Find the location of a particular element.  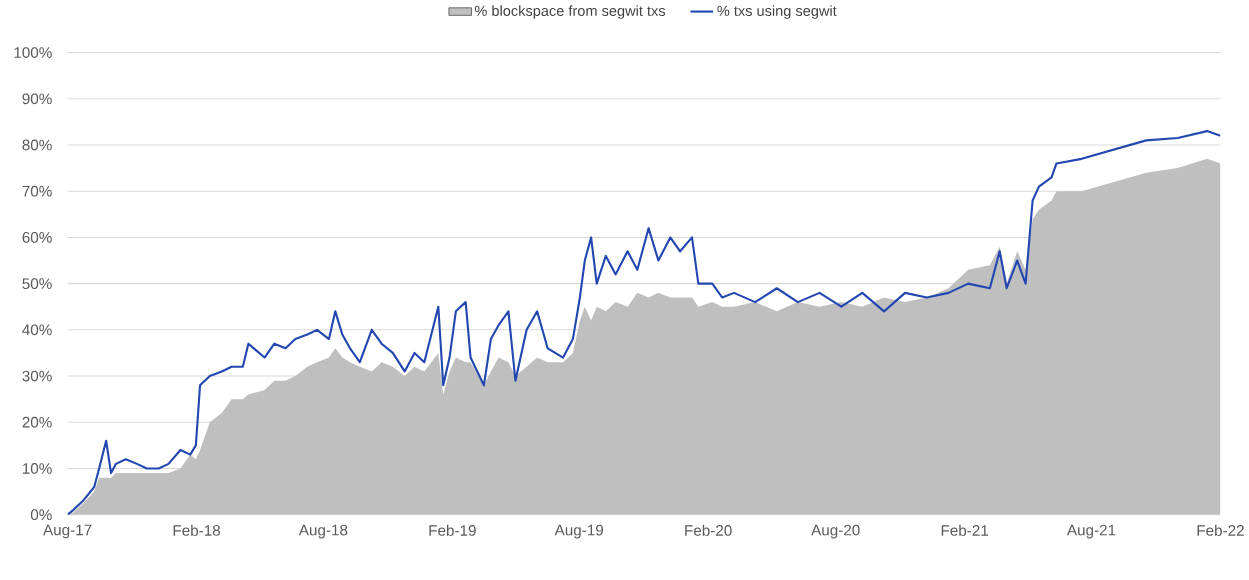

y-tick-label: 50% is located at coordinates (37, 283).